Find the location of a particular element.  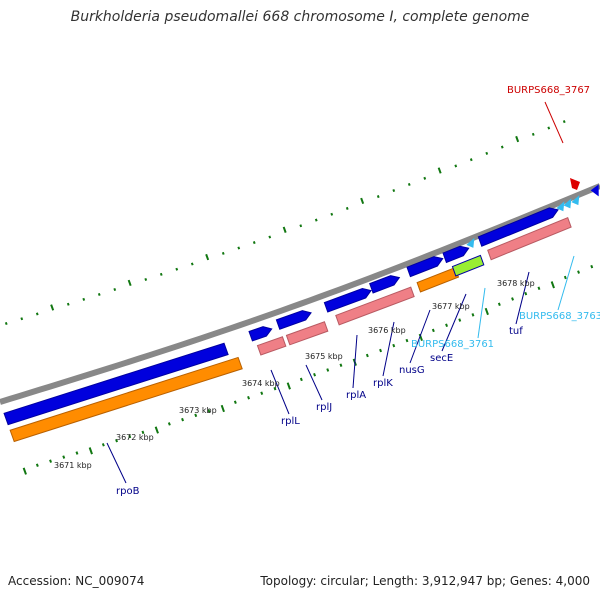

ruler-label: 3673 kbp is located at coordinates (198, 410).